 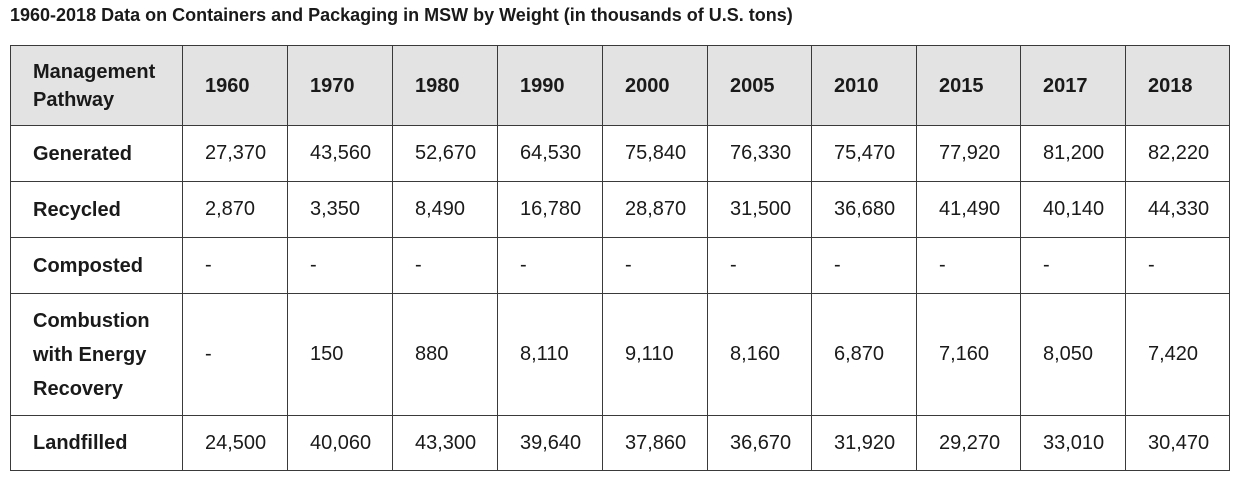 I want to click on table-cell: 29,270, so click(x=968, y=443).